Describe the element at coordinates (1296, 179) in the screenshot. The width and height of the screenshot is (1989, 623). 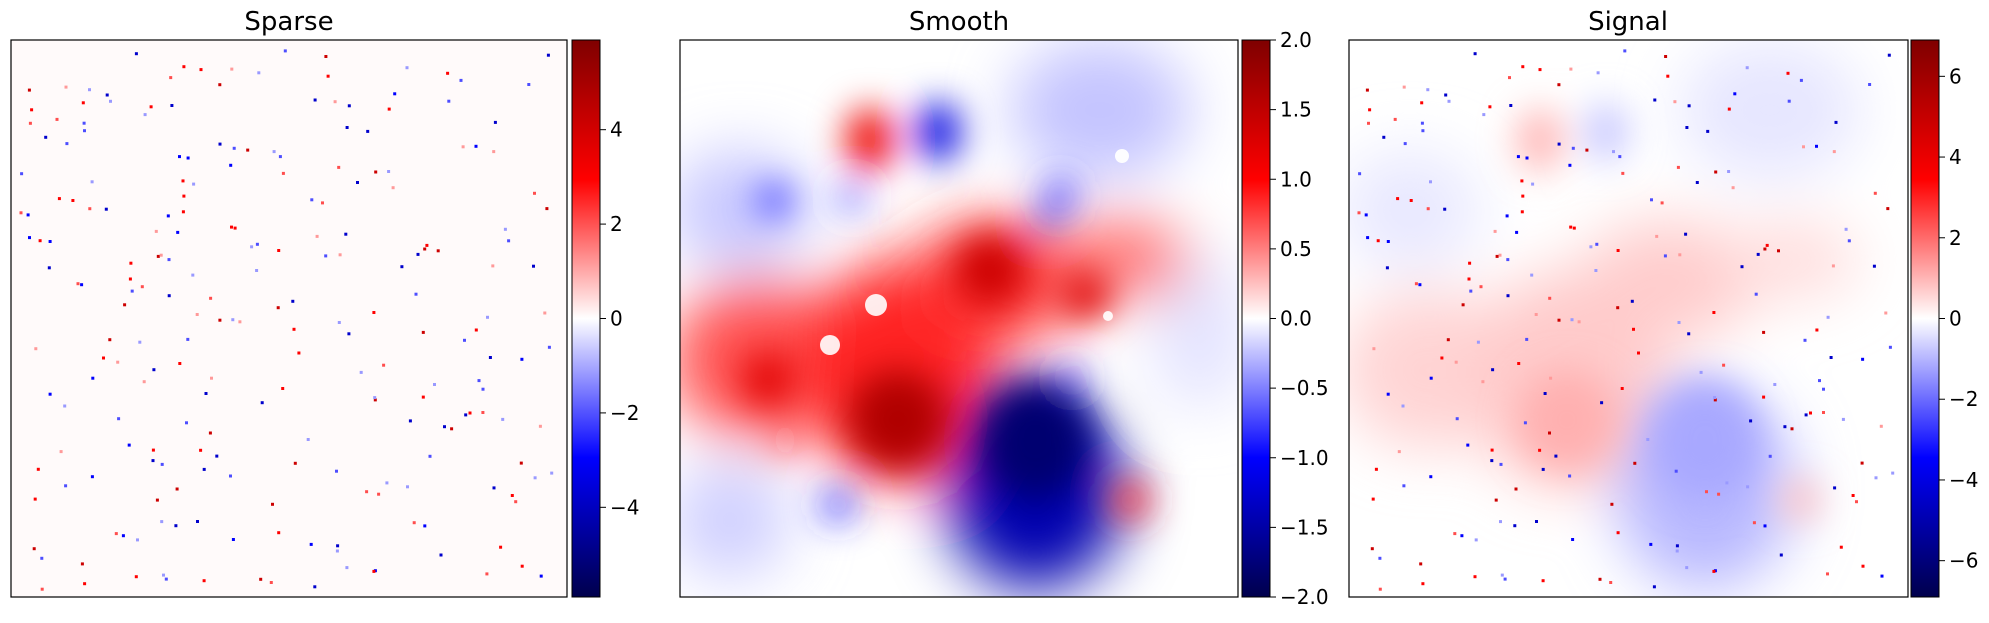
I see `colorbar-tick-label: 1.0` at that location.